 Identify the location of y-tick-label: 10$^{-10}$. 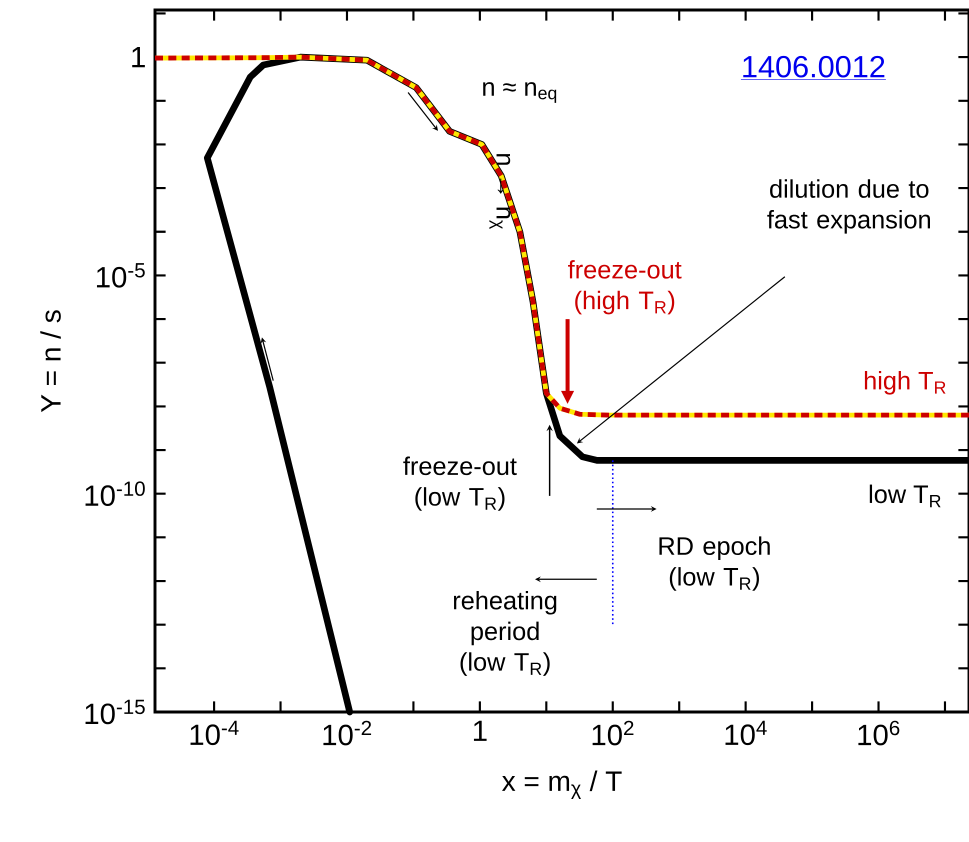
(115, 493).